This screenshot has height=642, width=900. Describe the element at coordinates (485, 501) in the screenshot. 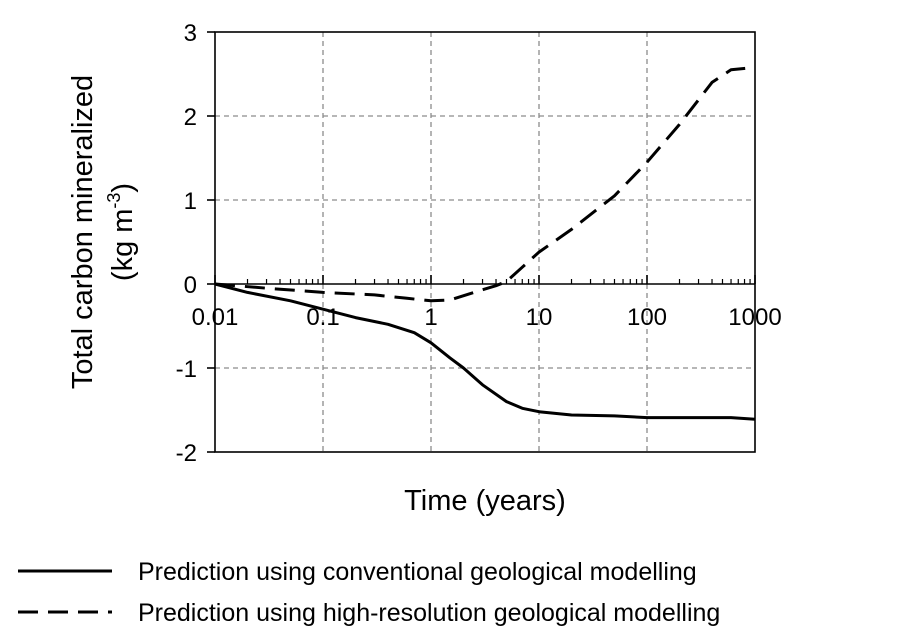

I see `x-axis-title: Time (years)` at that location.